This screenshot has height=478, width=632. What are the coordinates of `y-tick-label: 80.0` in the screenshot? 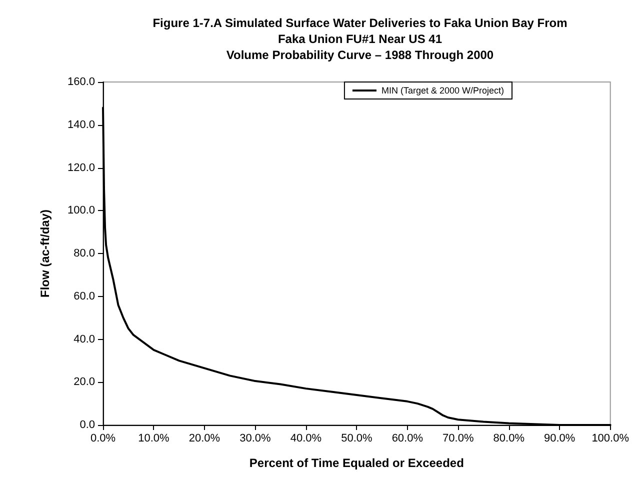 It's located at (84, 254).